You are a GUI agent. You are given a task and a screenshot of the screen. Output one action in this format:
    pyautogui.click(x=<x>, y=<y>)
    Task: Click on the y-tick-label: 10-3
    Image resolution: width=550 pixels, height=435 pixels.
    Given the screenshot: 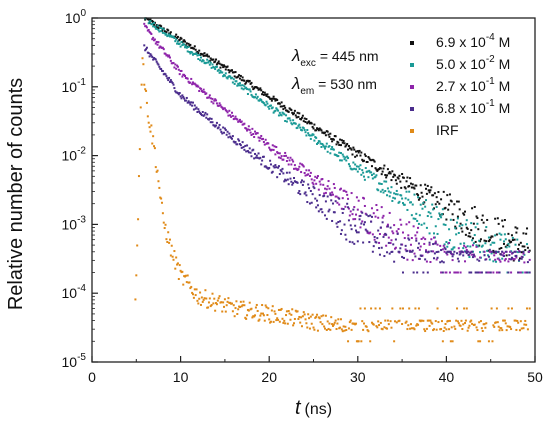 What is the action you would take?
    pyautogui.click(x=74, y=223)
    